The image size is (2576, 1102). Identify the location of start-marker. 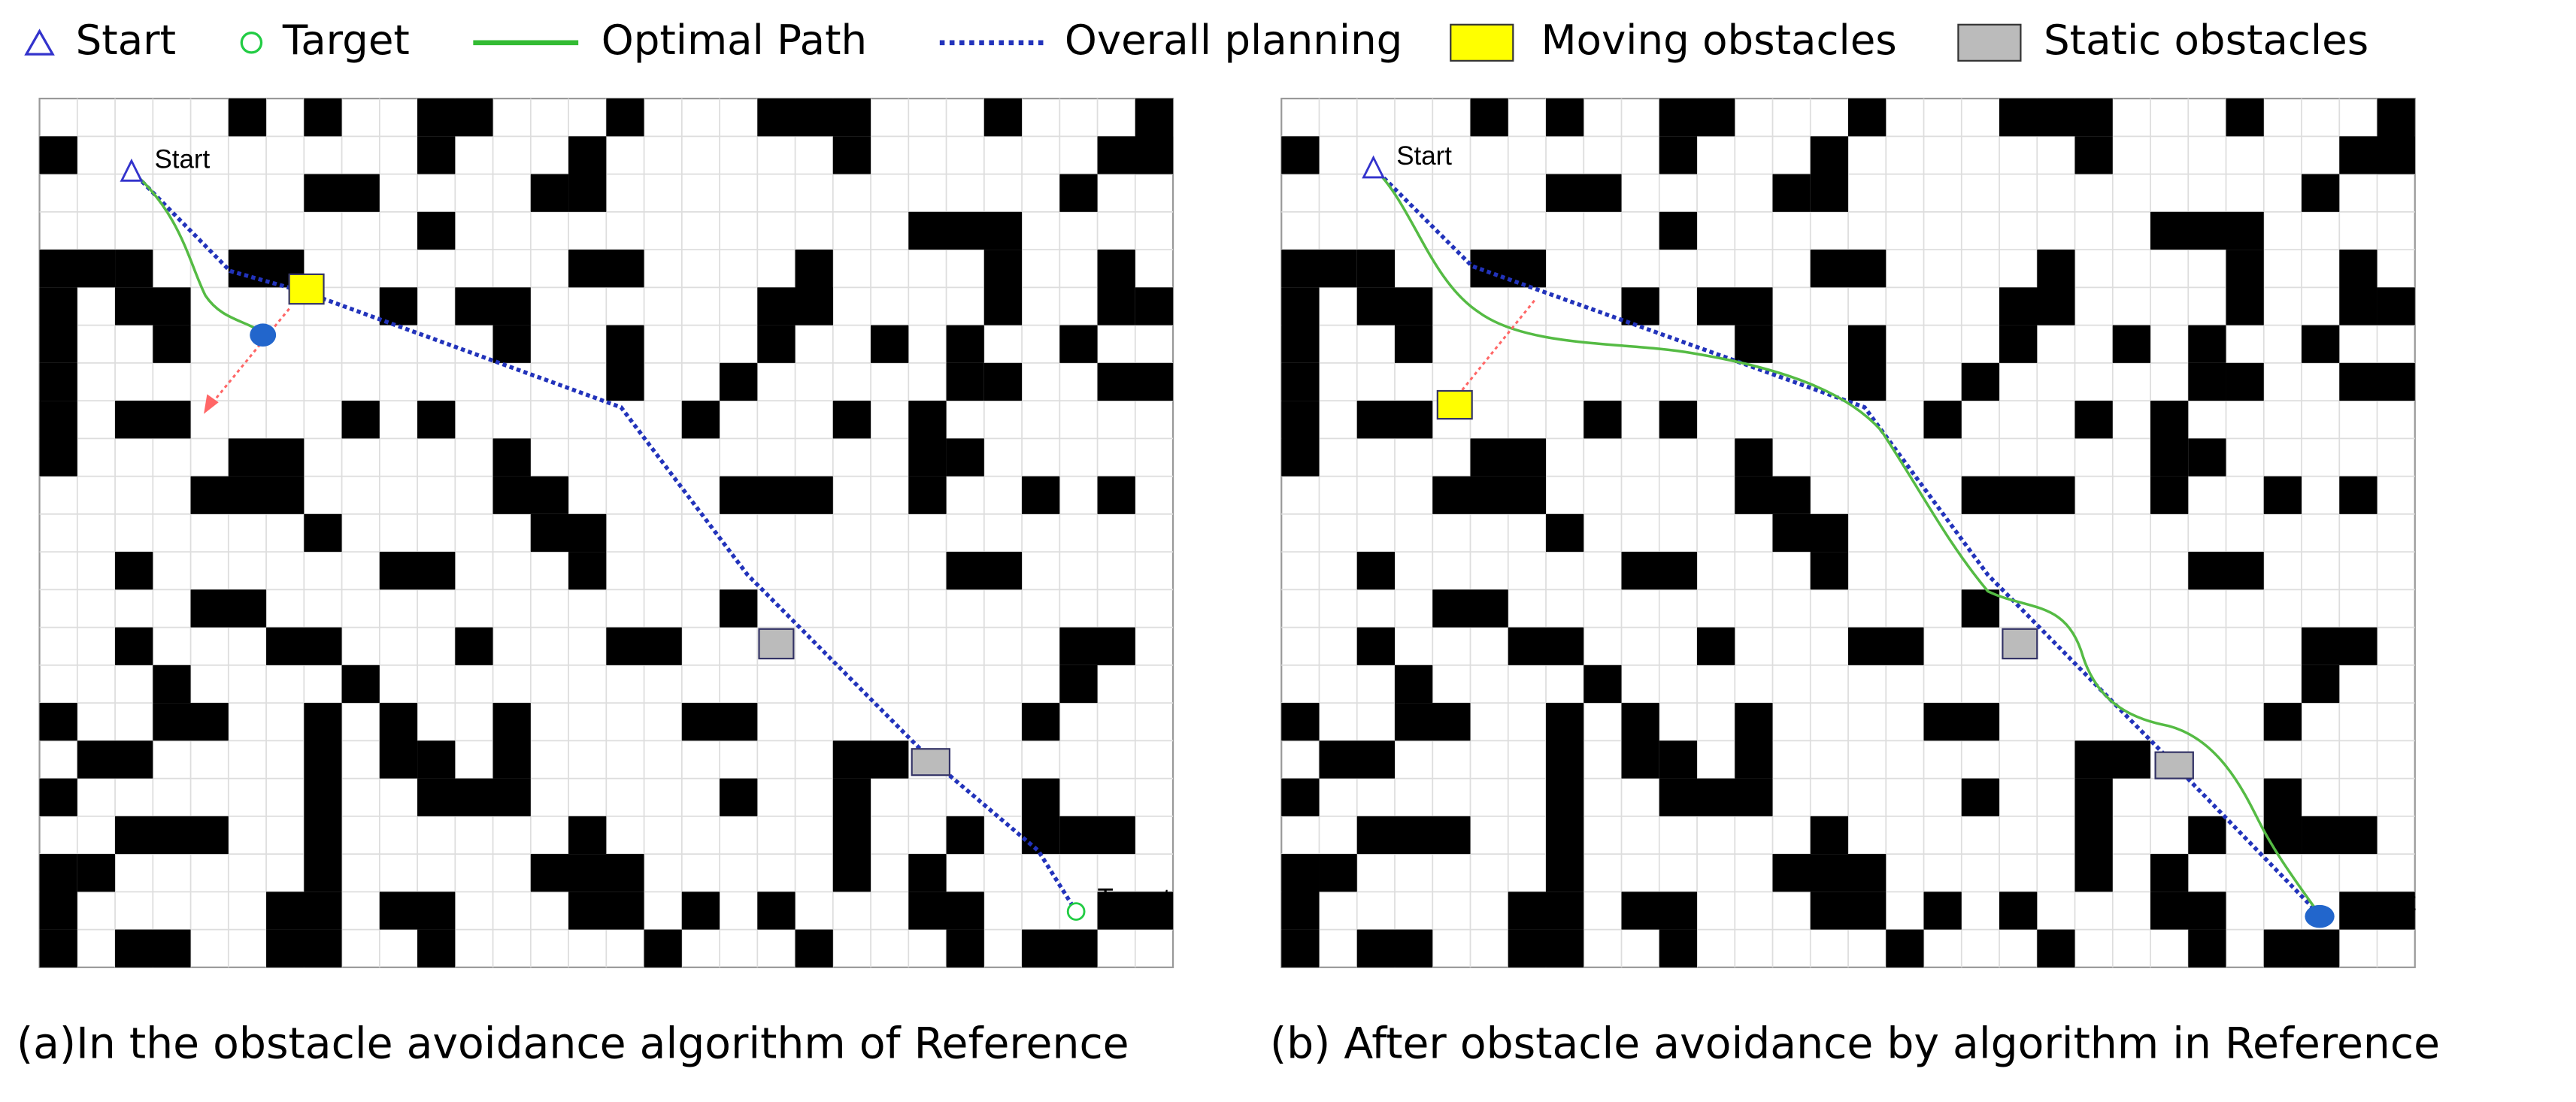
(132, 170).